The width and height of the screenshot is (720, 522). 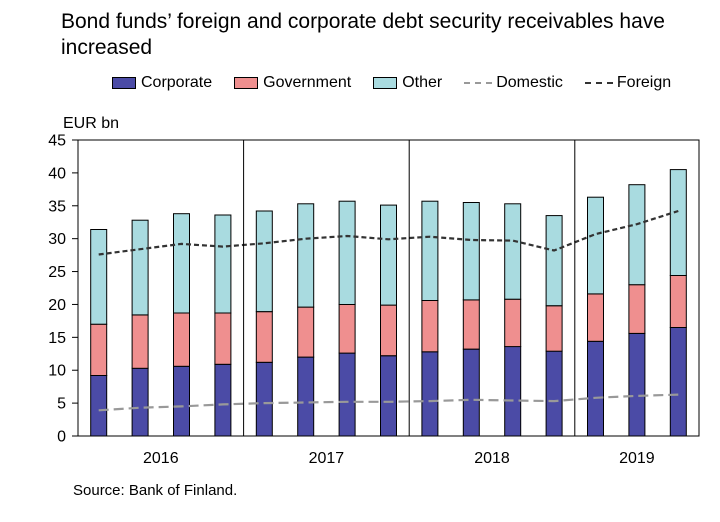 I want to click on legend-item-foreign: Foreign, so click(x=628, y=83).